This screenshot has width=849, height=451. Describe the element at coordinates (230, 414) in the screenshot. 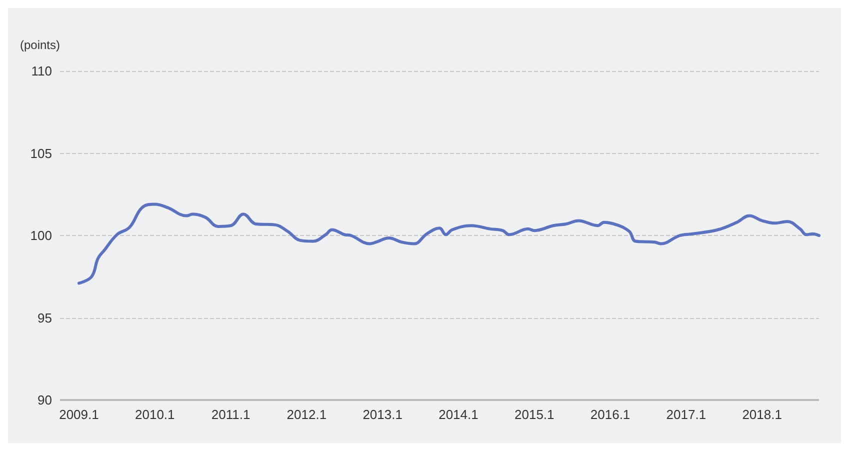

I see `x-tick-label: 2011.1` at that location.